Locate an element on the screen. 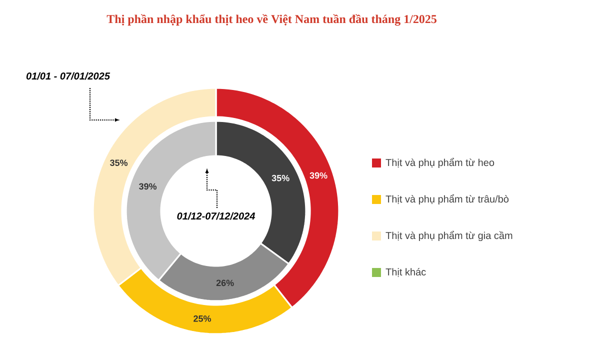  legend-label: Thịt và phụ phẩm từ trâu/bò is located at coordinates (447, 199).